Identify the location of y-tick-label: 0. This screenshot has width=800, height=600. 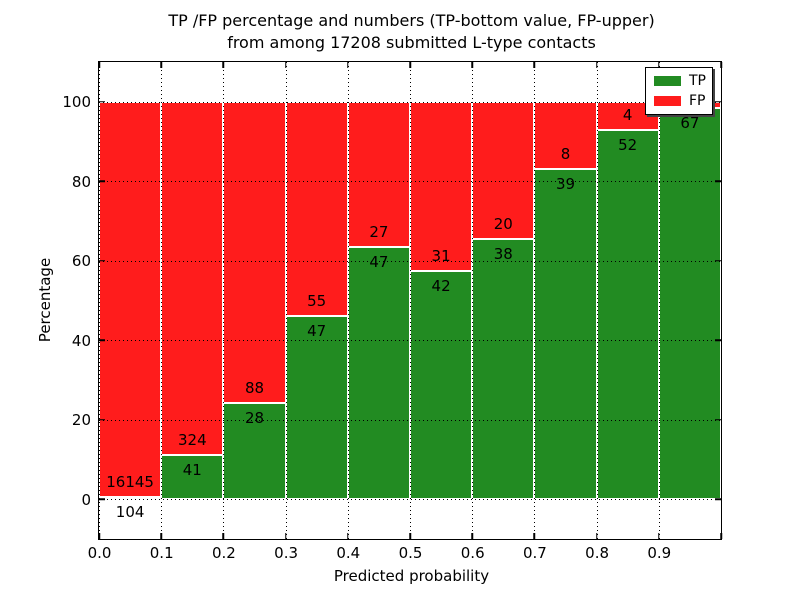
(86, 499).